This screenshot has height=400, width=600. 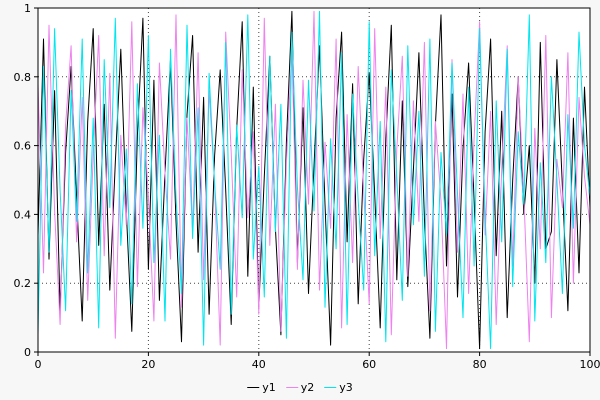 What do you see at coordinates (27, 8) in the screenshot?
I see `y-axis-tick-label: 1` at bounding box center [27, 8].